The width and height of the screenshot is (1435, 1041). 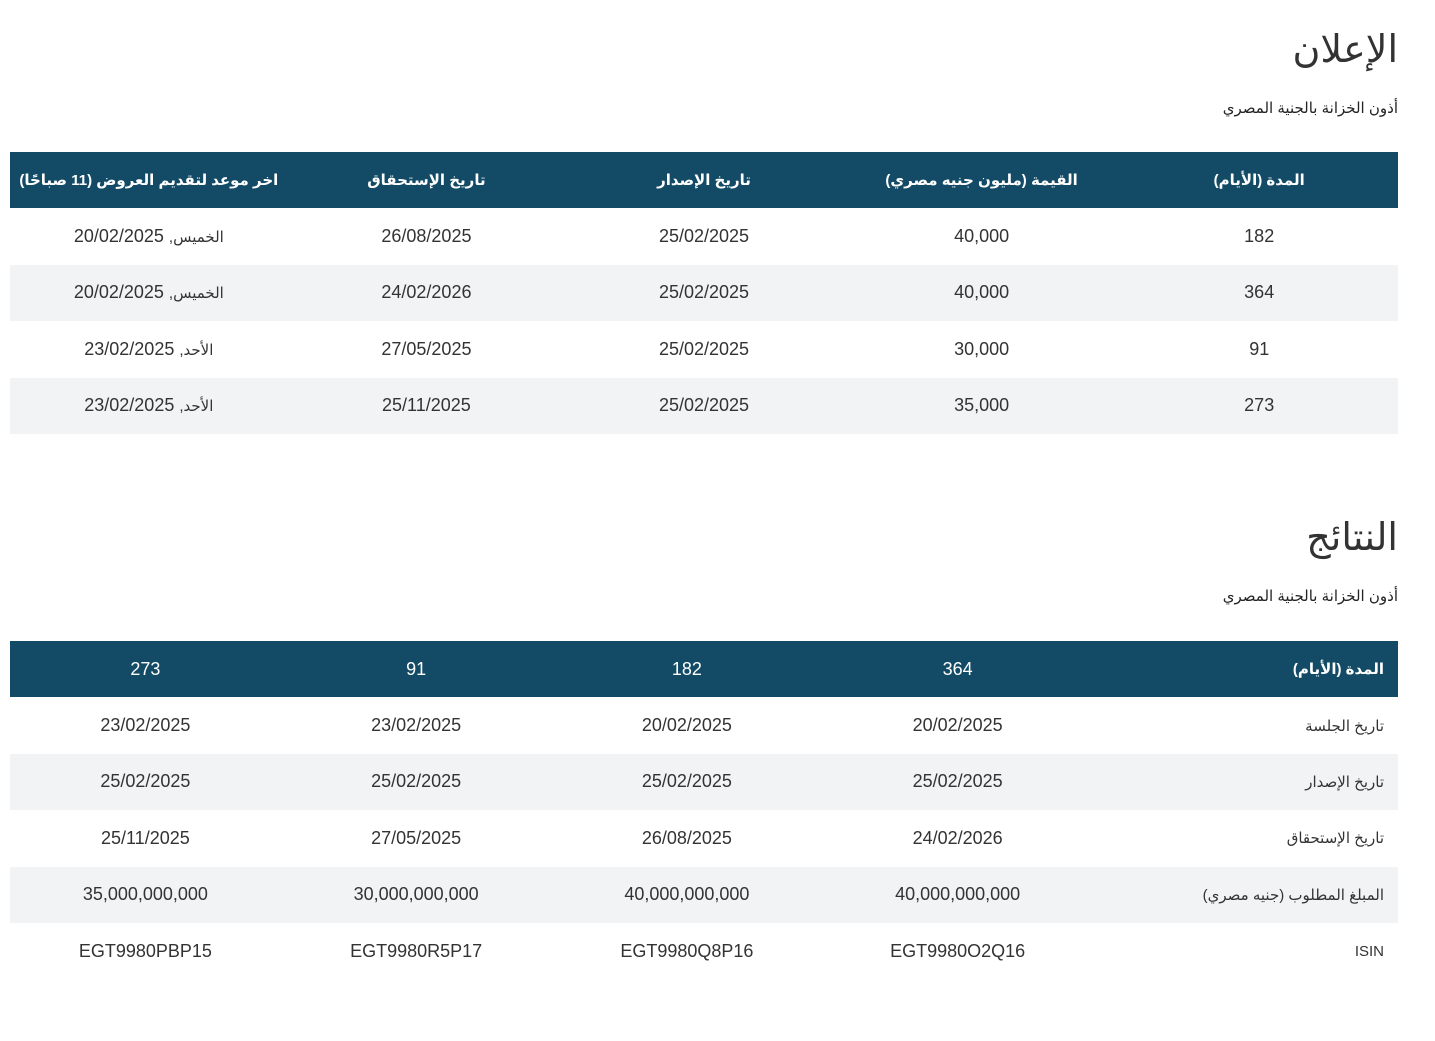 I want to click on tenor-cell: 182, so click(x=1259, y=236).